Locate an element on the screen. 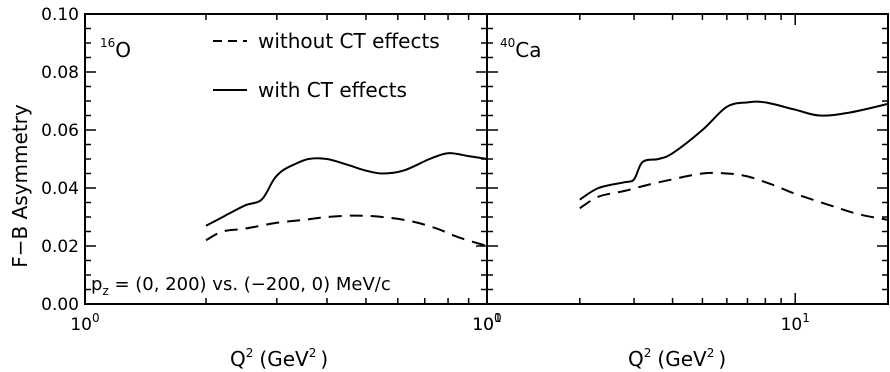  legend-dashed-label: without CT effects is located at coordinates (349, 41).